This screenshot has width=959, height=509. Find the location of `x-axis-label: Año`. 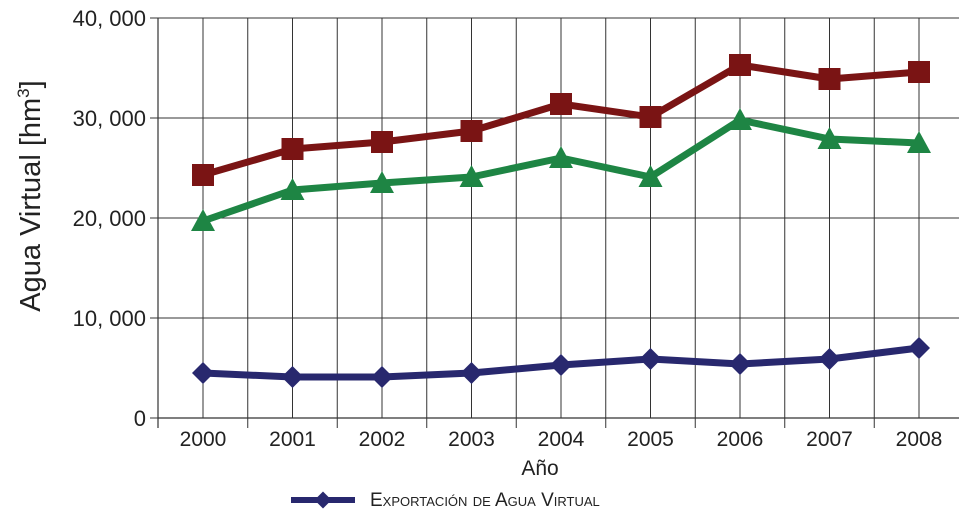

x-axis-label: Año is located at coordinates (539, 468).